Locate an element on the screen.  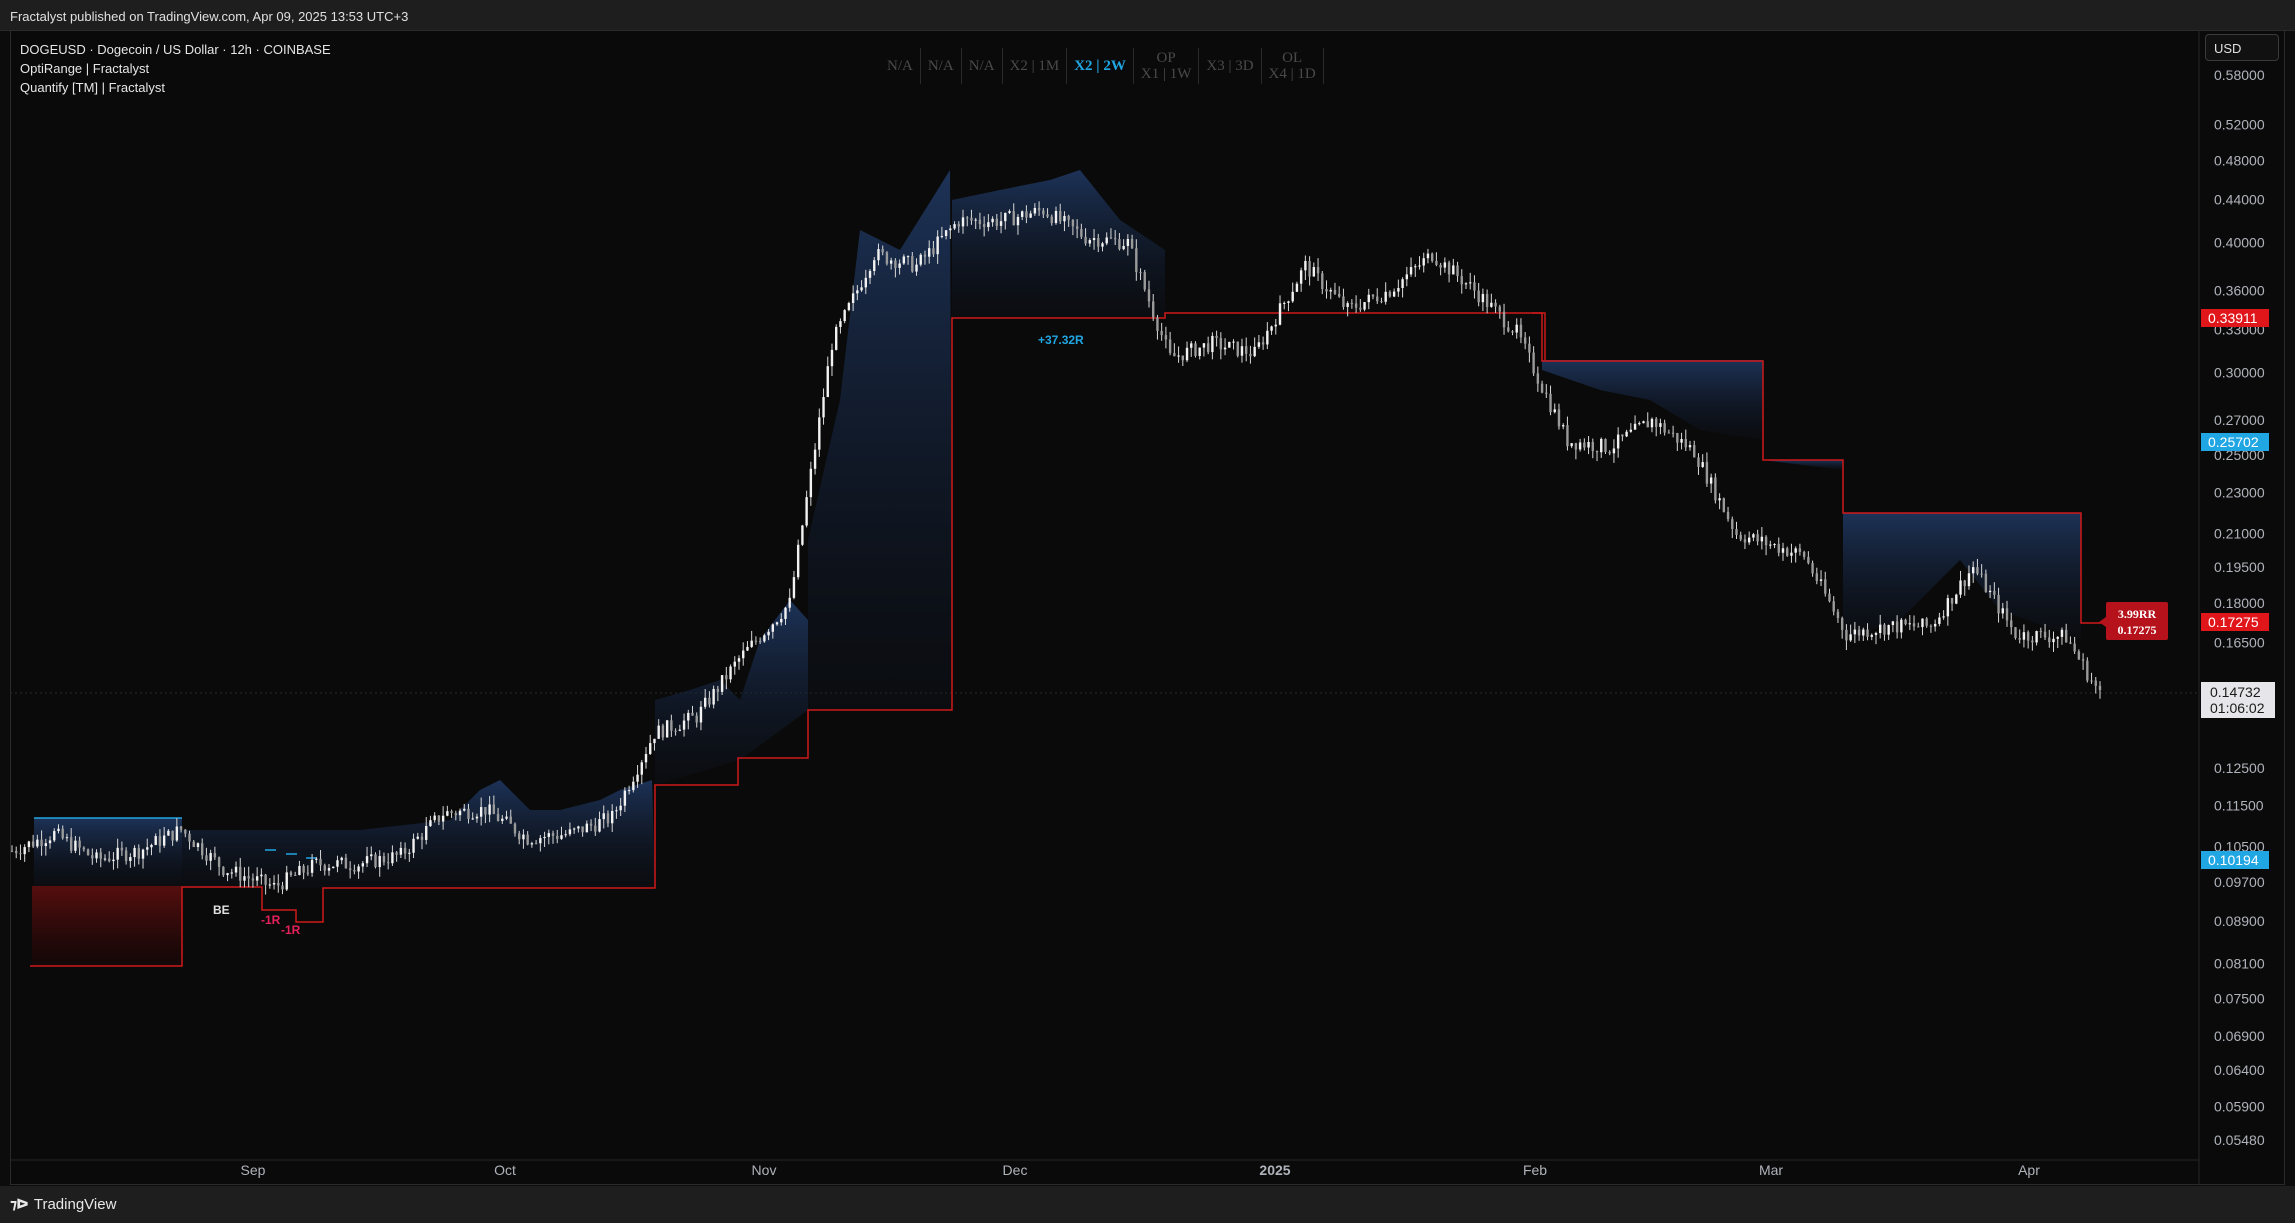
indicator-quantify: Quantify [TM] | Fractalyst is located at coordinates (92, 87).